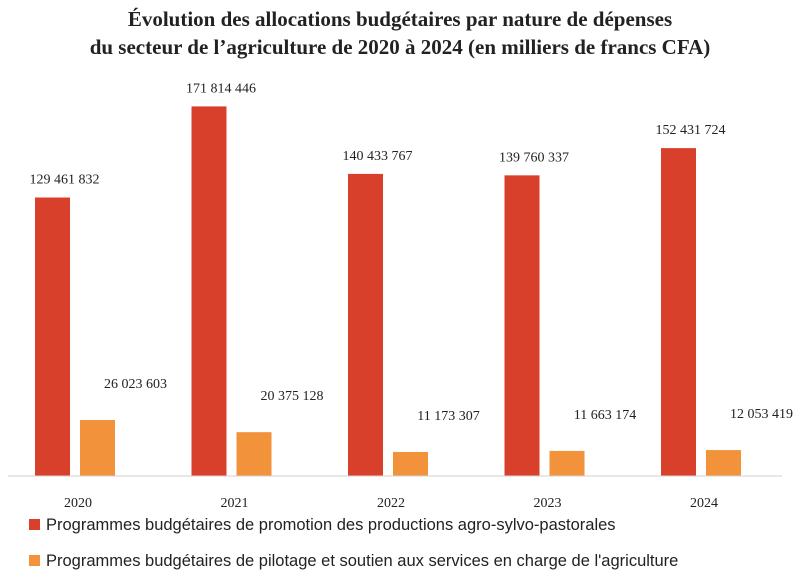 Image resolution: width=800 pixels, height=581 pixels. What do you see at coordinates (723, 463) in the screenshot?
I see `bar-pilotage-2024` at bounding box center [723, 463].